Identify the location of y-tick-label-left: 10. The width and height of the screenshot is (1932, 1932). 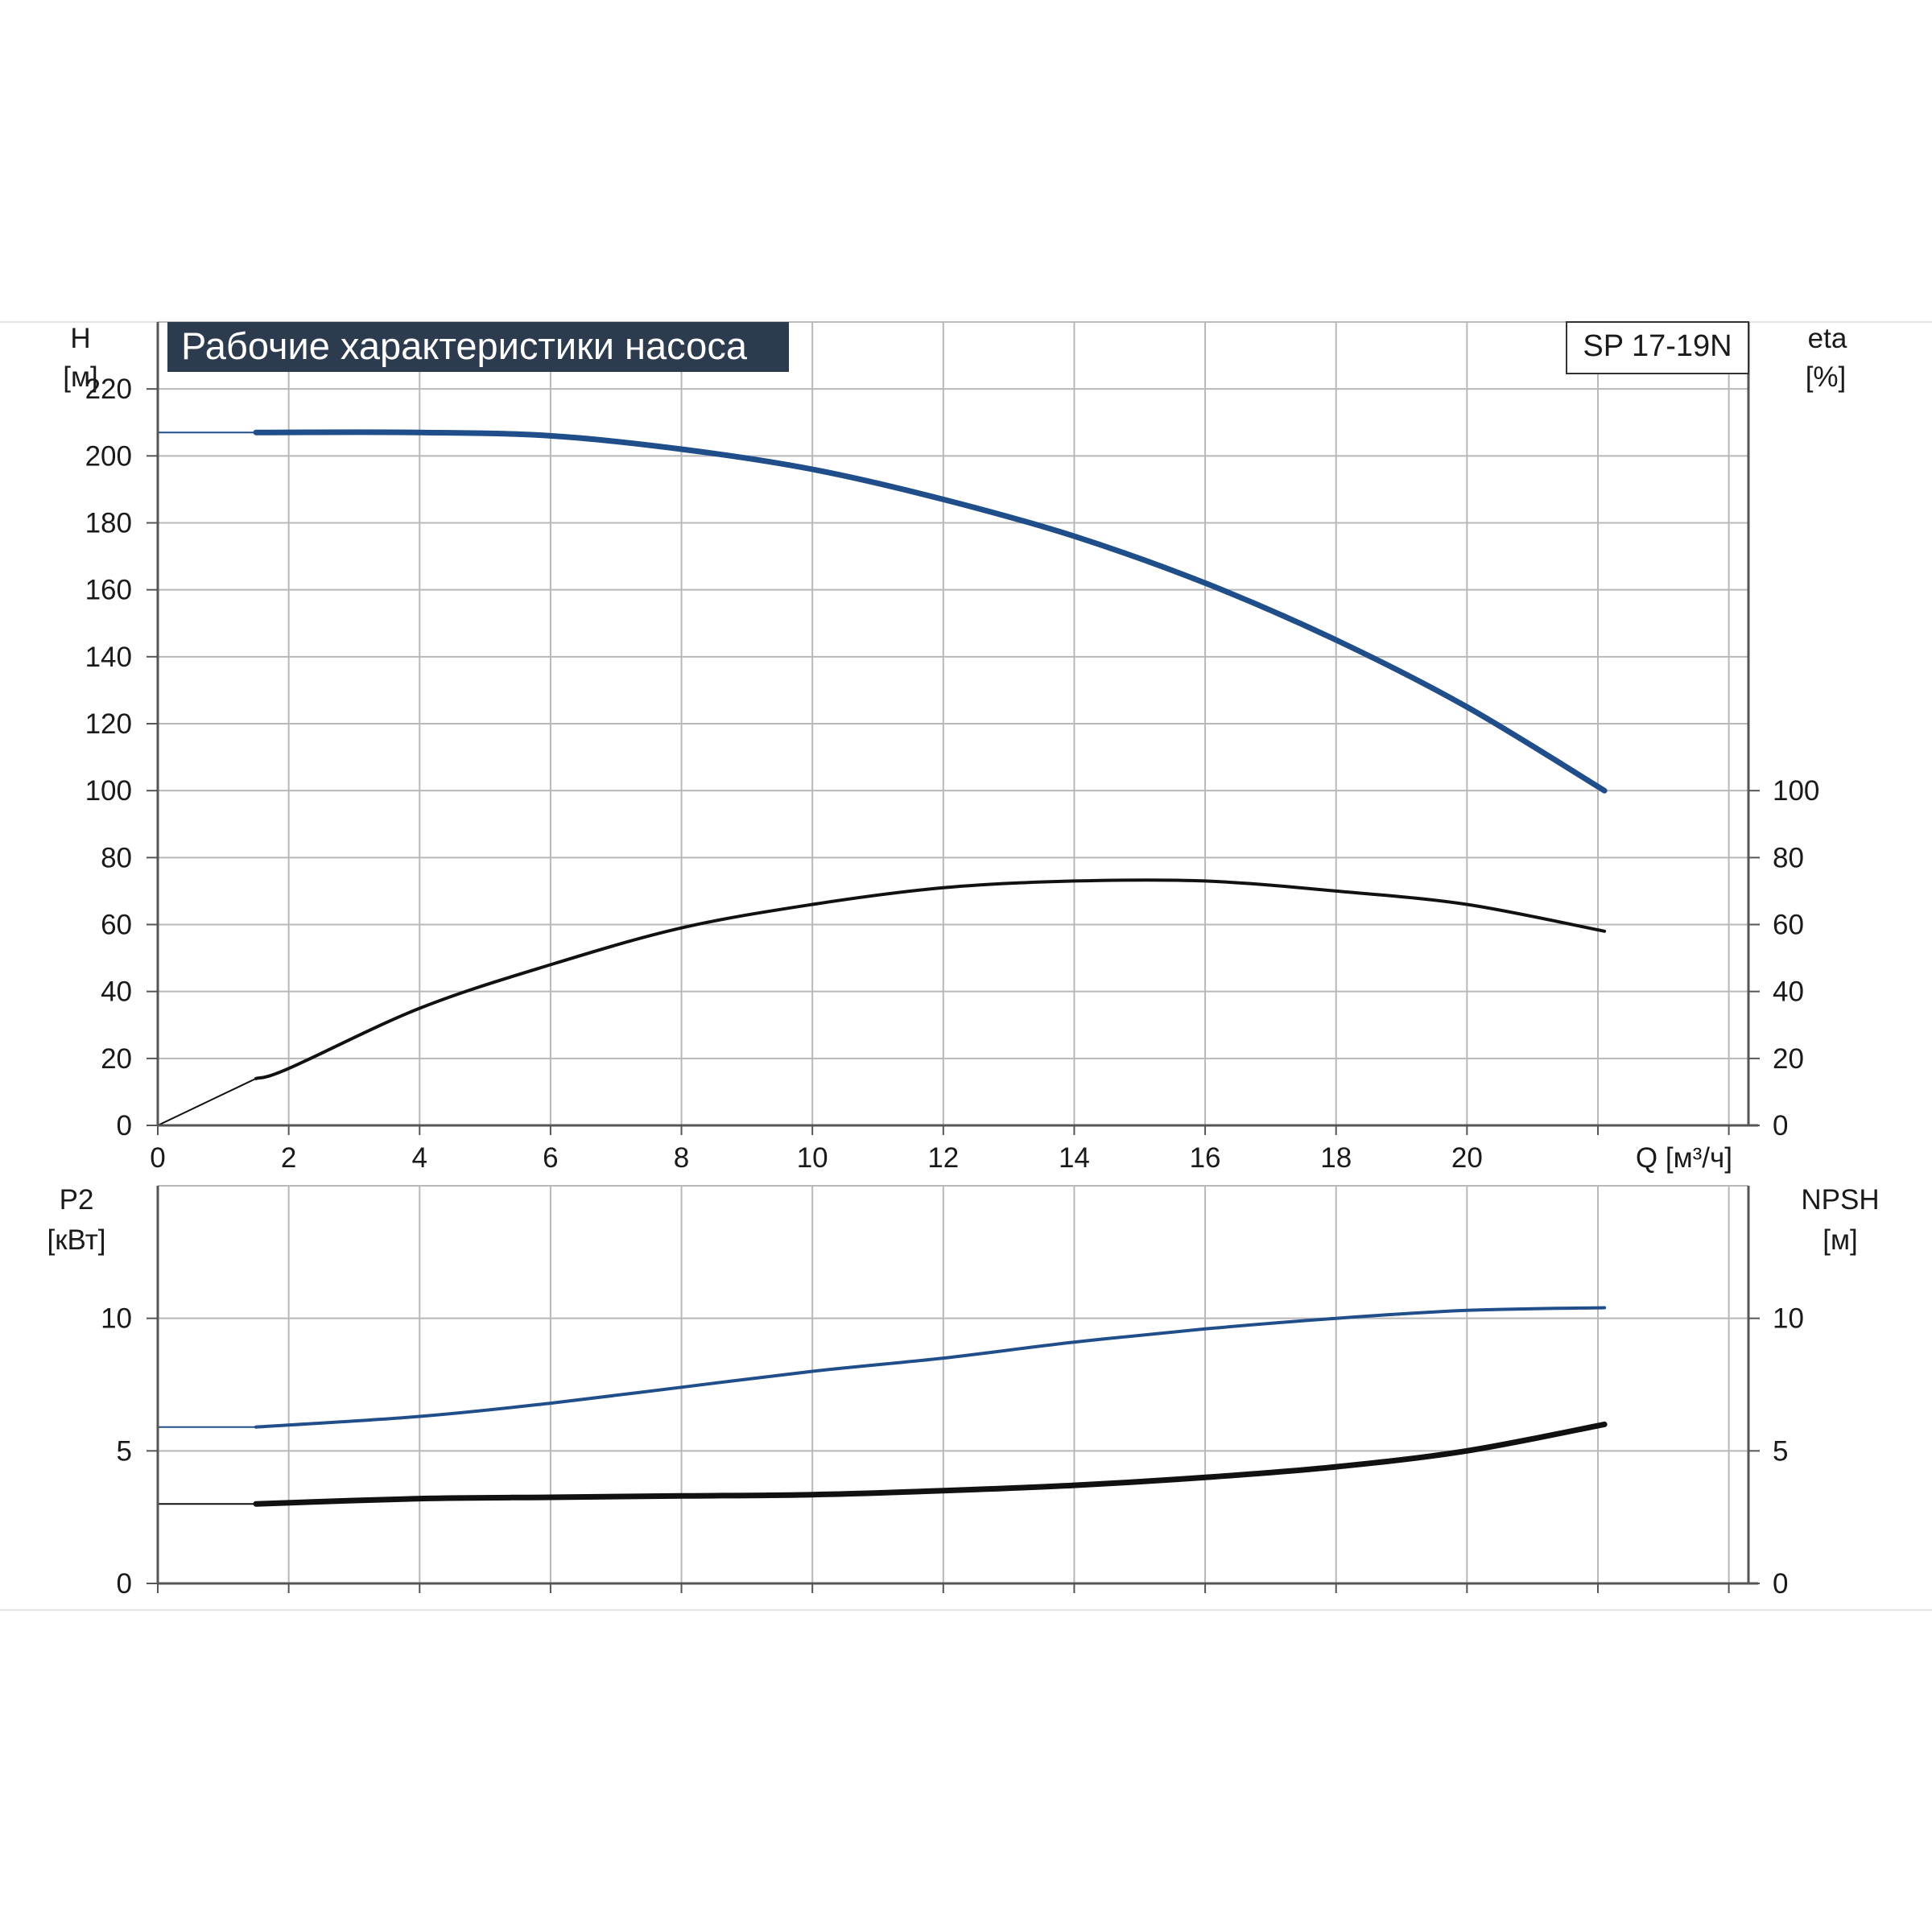
(116, 1319).